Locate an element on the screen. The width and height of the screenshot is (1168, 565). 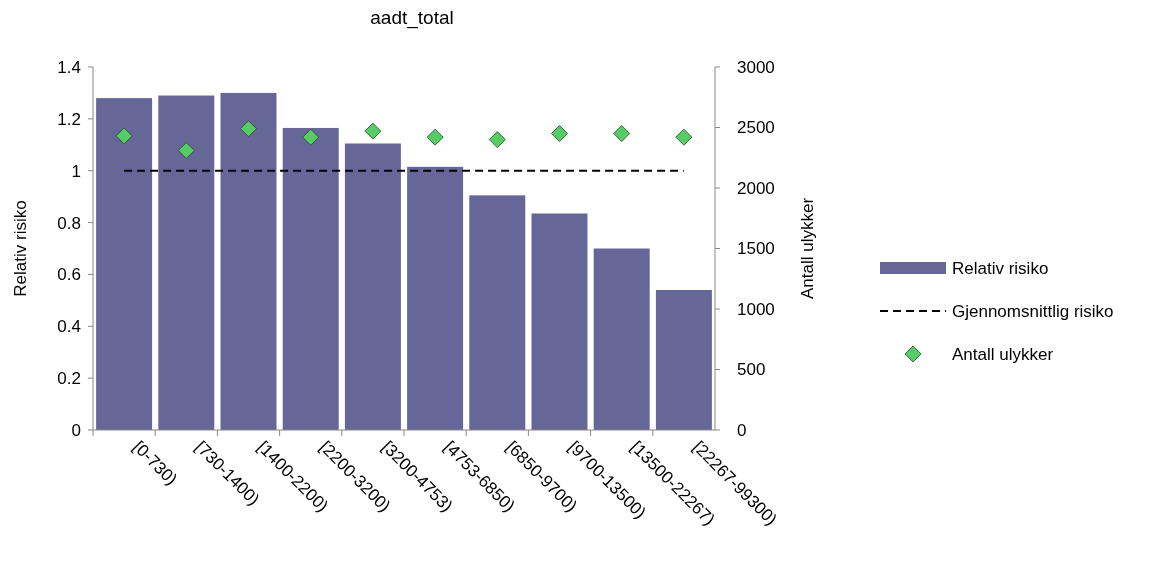
y-axis-title: Relativ risiko is located at coordinates (20, 248).